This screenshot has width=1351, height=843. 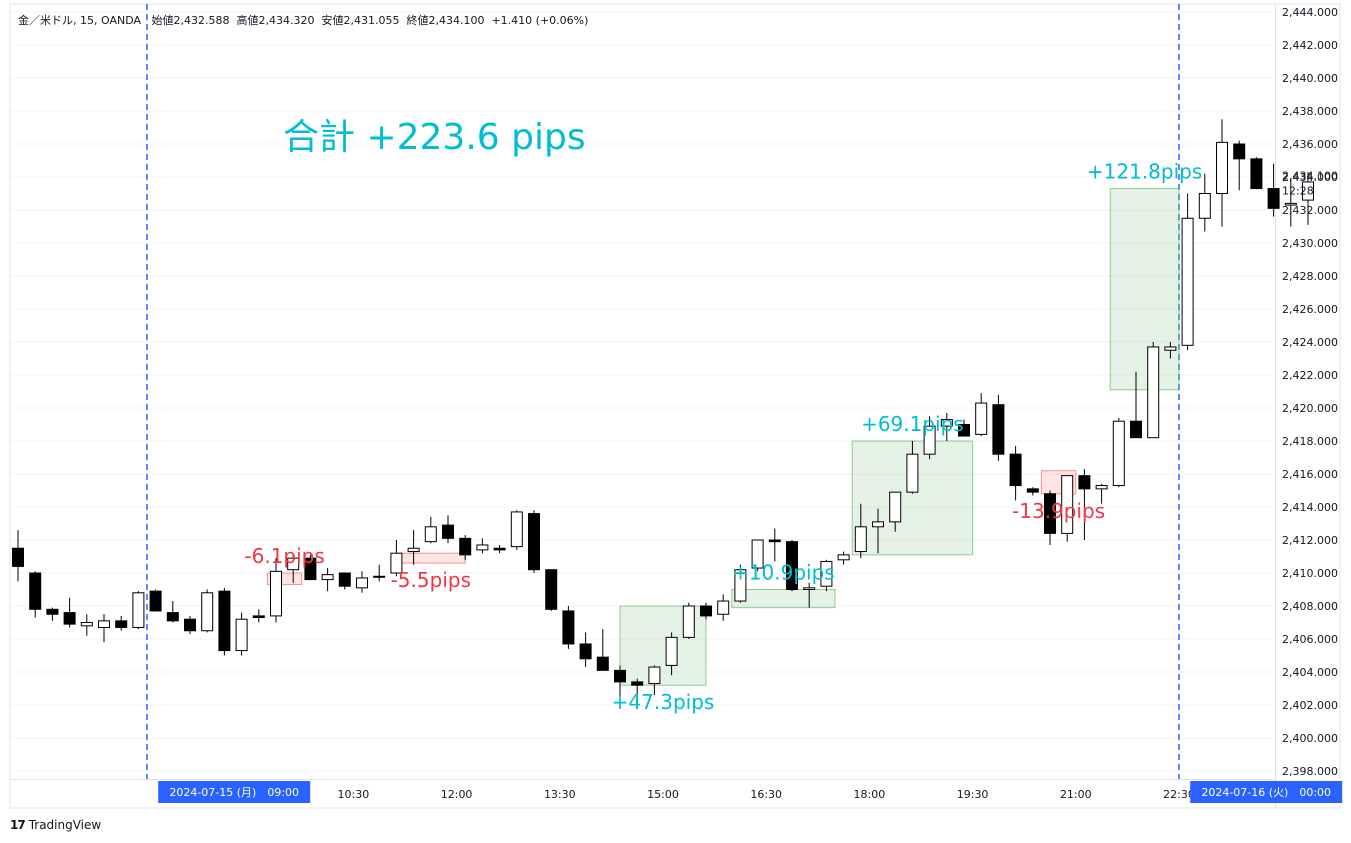 I want to click on x-tick-label: 16:30, so click(x=766, y=794).